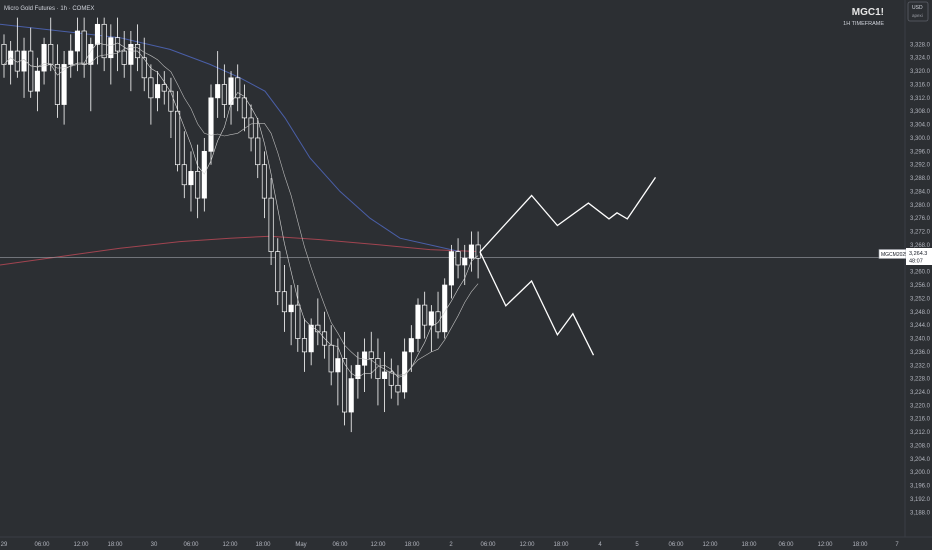  What do you see at coordinates (240, 250) in the screenshot?
I see `ma-200-line` at bounding box center [240, 250].